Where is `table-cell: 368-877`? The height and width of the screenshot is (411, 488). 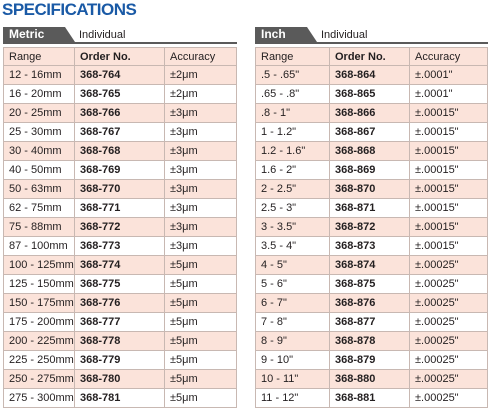 table-cell: 368-877 is located at coordinates (370, 322).